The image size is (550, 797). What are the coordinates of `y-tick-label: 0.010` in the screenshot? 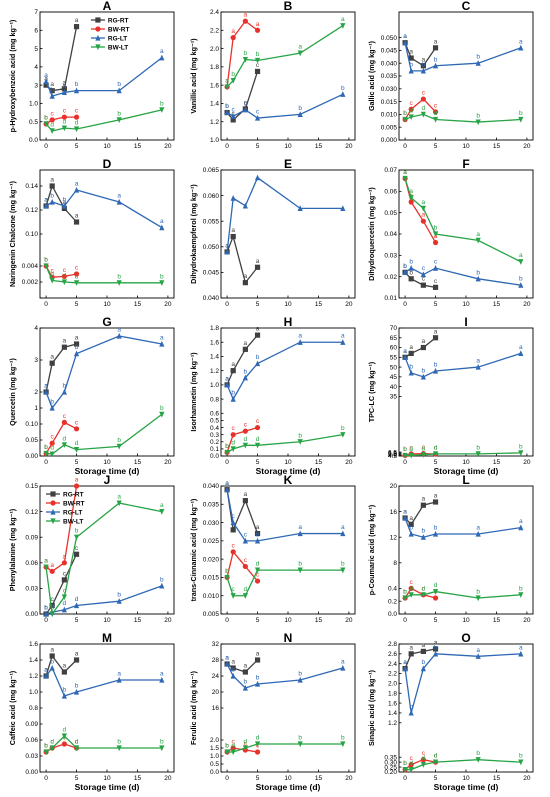 It's located at (389, 115).